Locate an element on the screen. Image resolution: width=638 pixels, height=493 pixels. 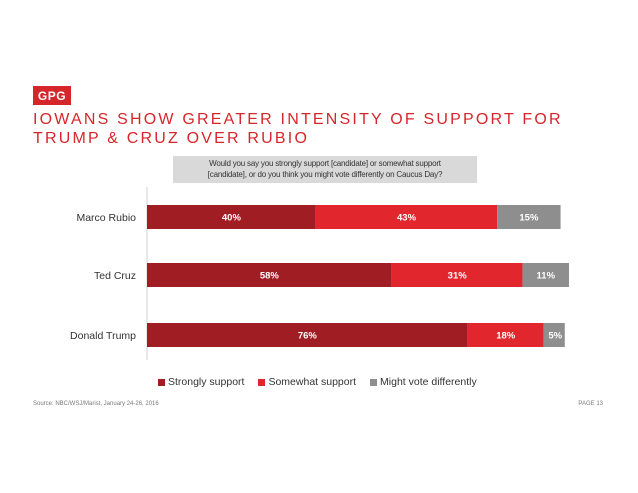
bar-ted-cruz-strongly is located at coordinates (269, 275).